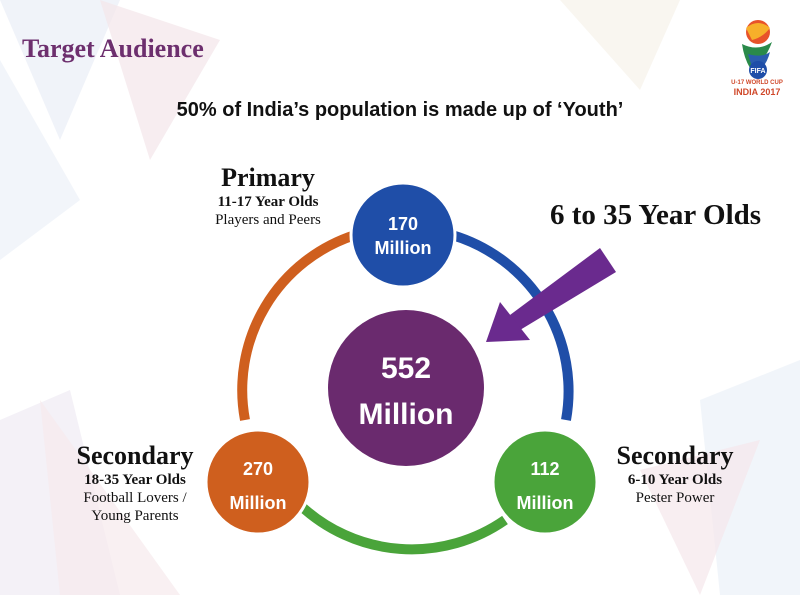  I want to click on primary-ages: 11-17 Year Olds, so click(268, 202).